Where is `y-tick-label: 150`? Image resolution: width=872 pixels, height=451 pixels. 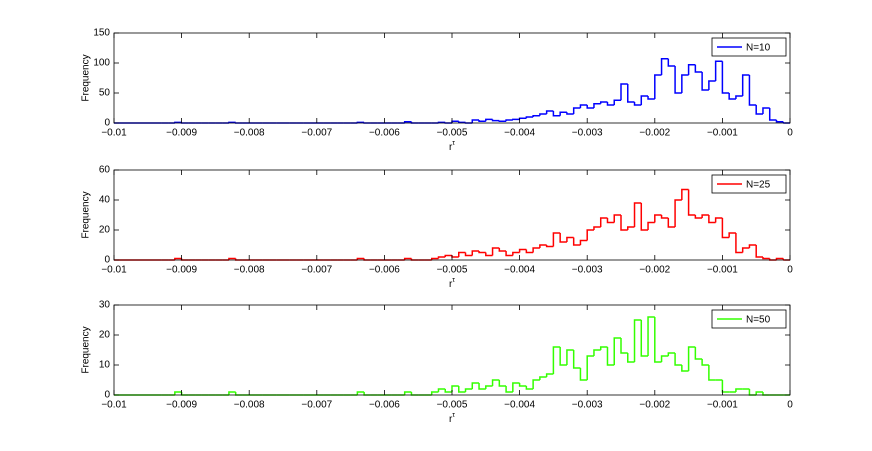 y-tick-label: 150 is located at coordinates (101, 33).